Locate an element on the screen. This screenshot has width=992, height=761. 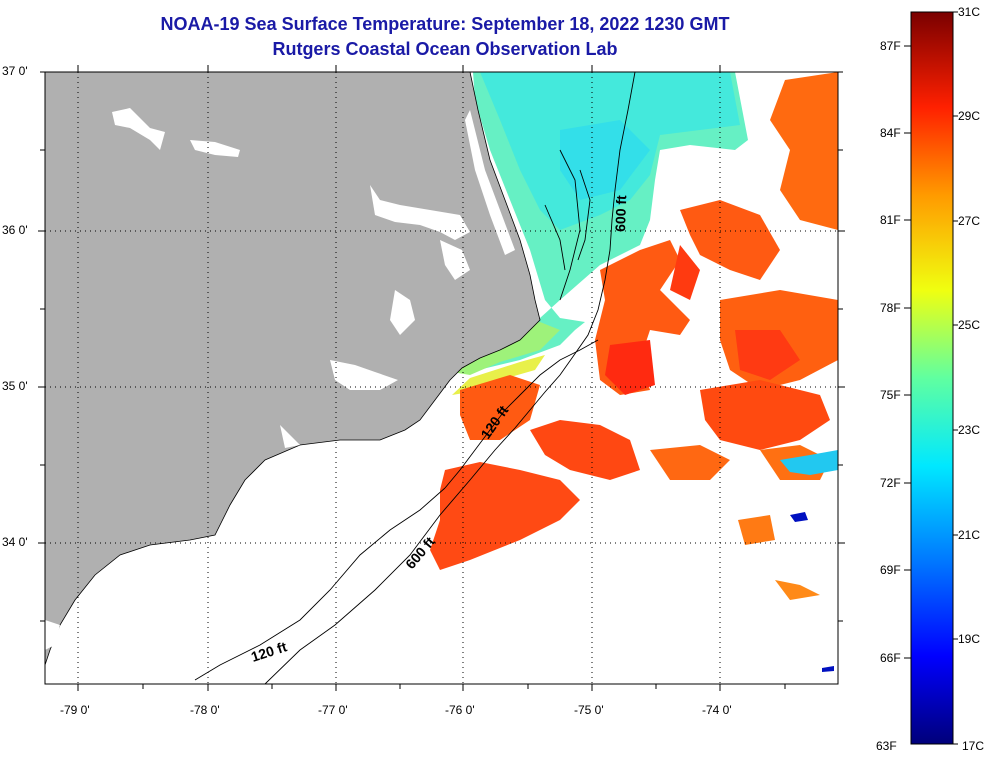
cb-f-69: 69F is located at coordinates (890, 570).